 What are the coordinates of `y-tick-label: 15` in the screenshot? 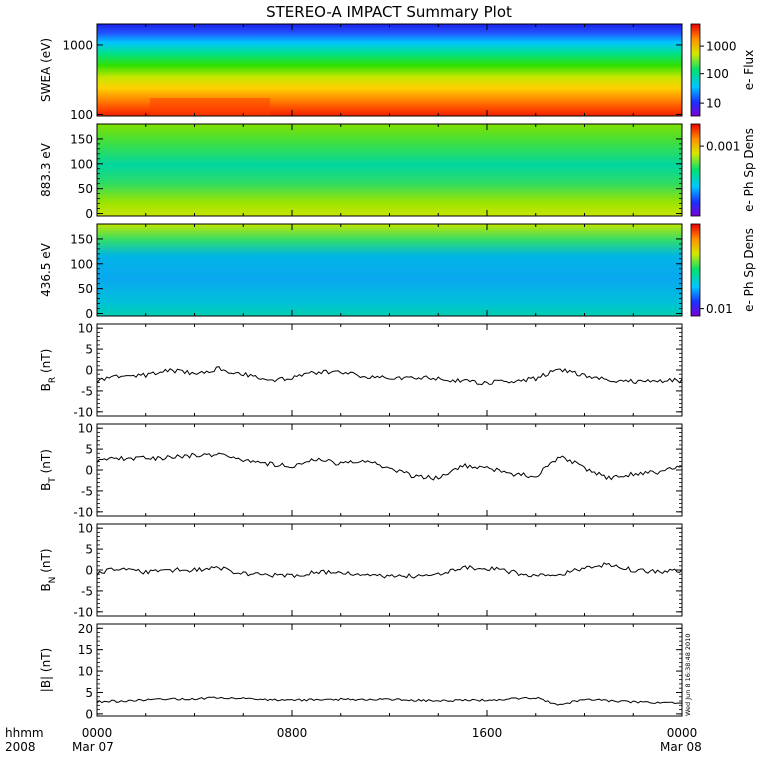 It's located at (85, 650).